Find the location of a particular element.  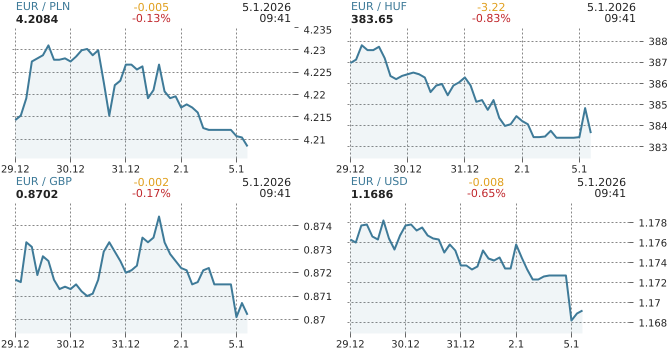

chart-subtitle: 1.1686 is located at coordinates (372, 194).